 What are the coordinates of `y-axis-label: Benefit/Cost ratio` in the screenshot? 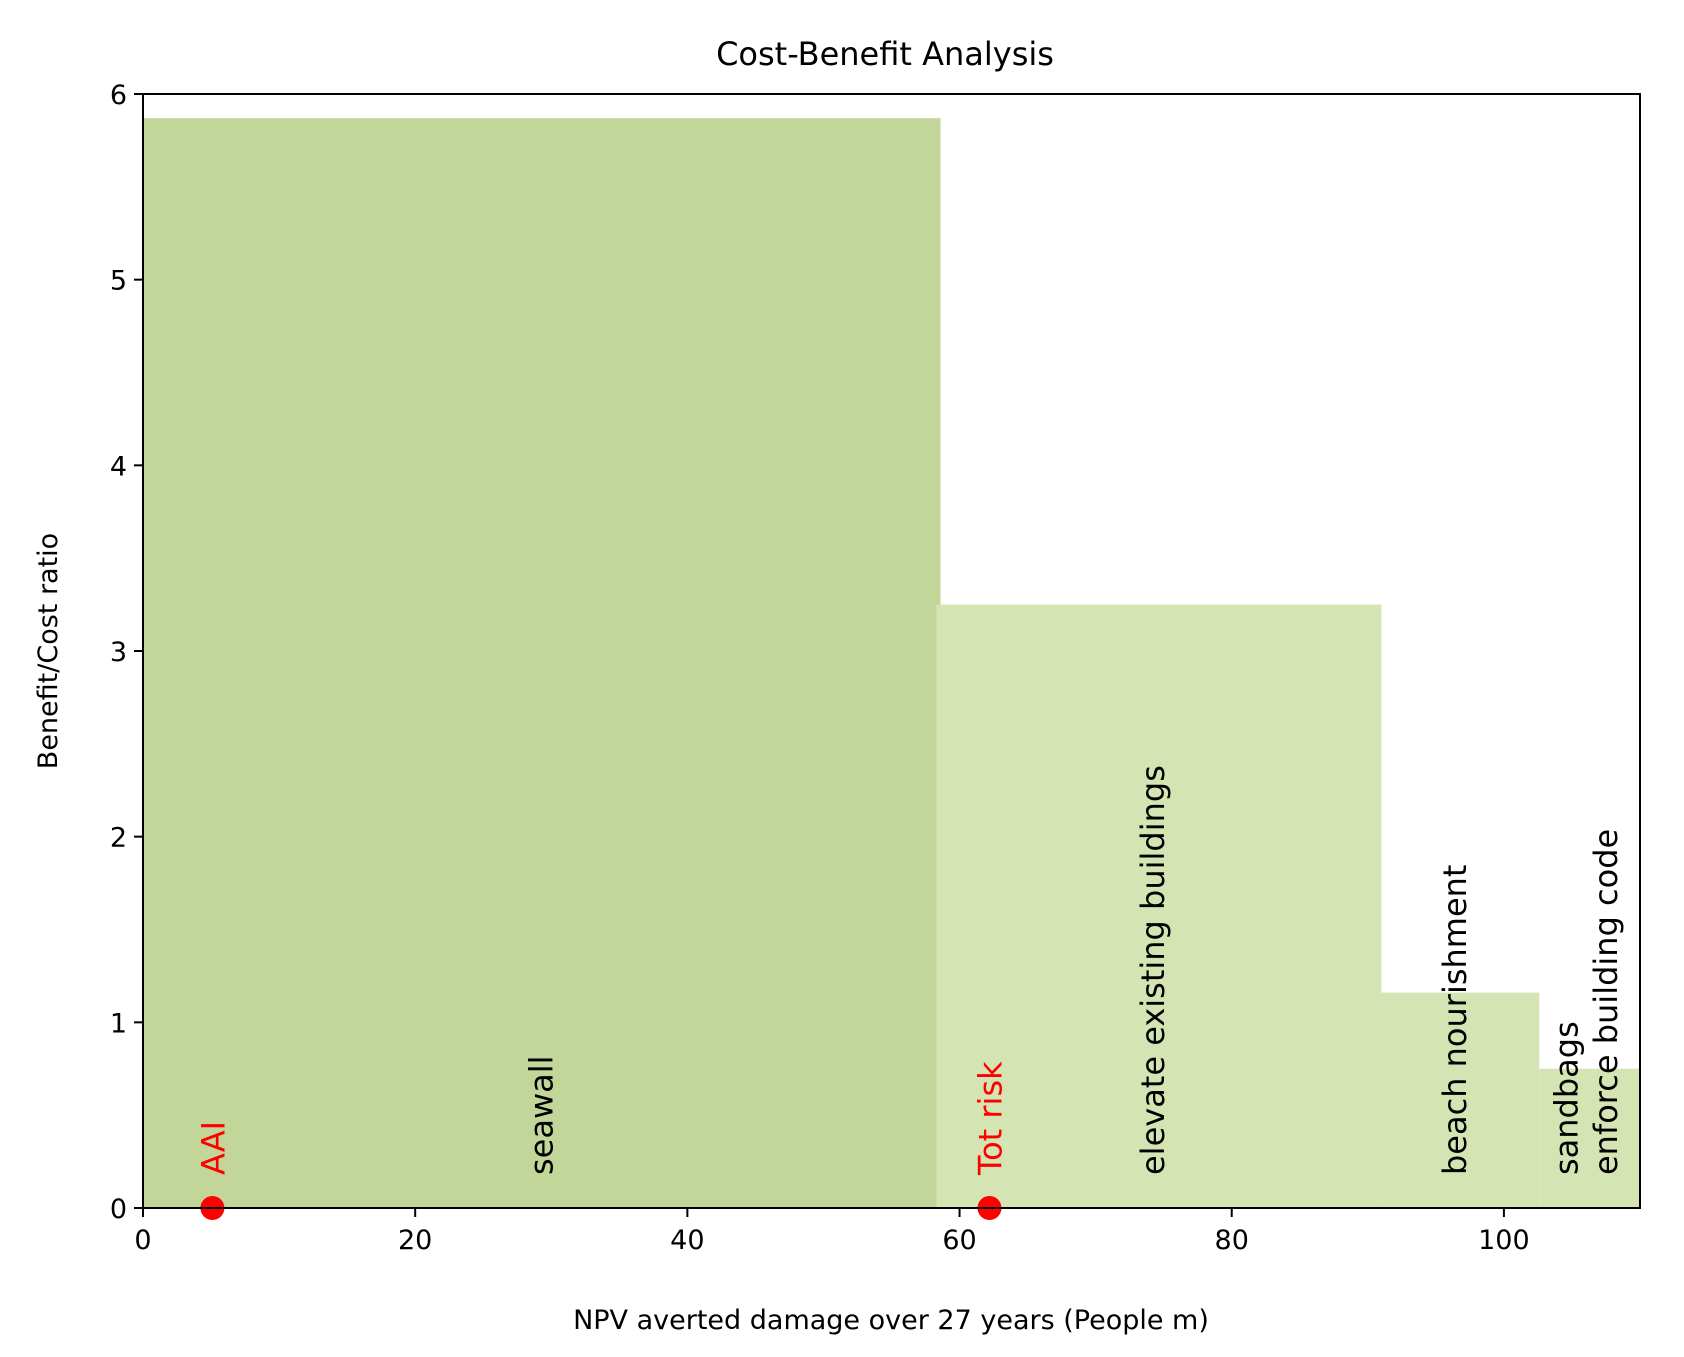 It's located at (48, 651).